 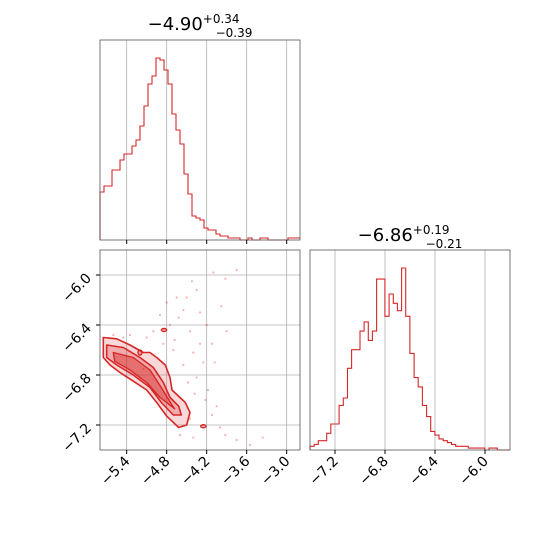 I want to click on x-tick-label: −6.4, so click(x=423, y=470).